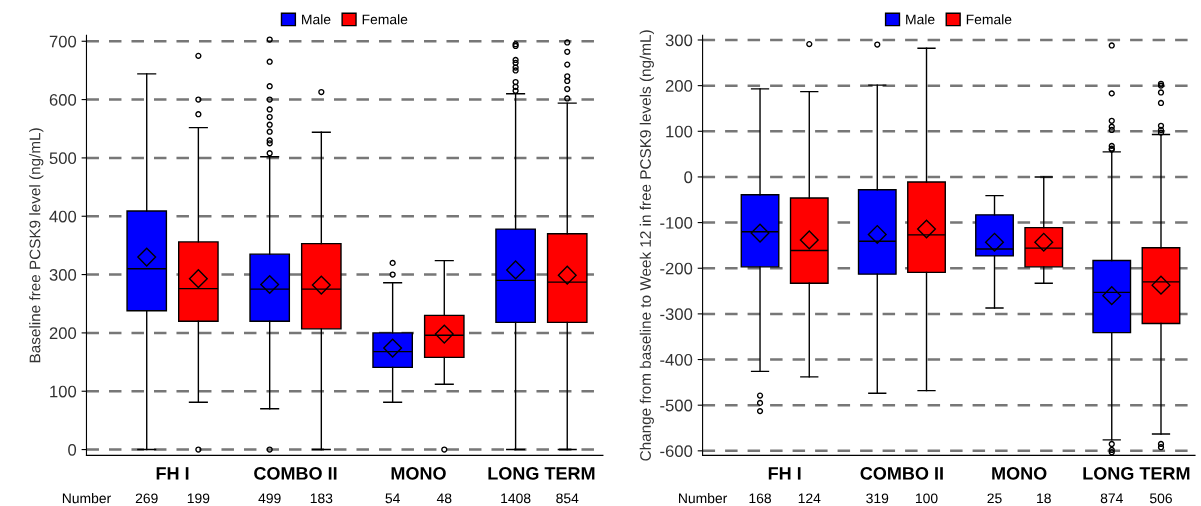  I want to click on y-tick-label: -200, so click(676, 268).